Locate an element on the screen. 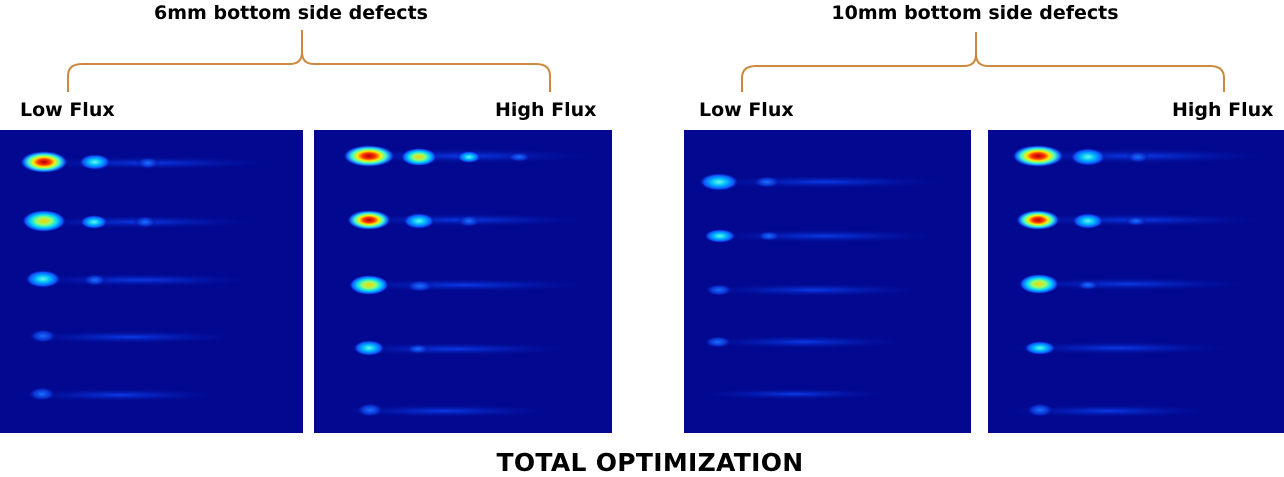 This screenshot has height=477, width=1284. low-flux-label-6mm: Low Flux is located at coordinates (67, 110).